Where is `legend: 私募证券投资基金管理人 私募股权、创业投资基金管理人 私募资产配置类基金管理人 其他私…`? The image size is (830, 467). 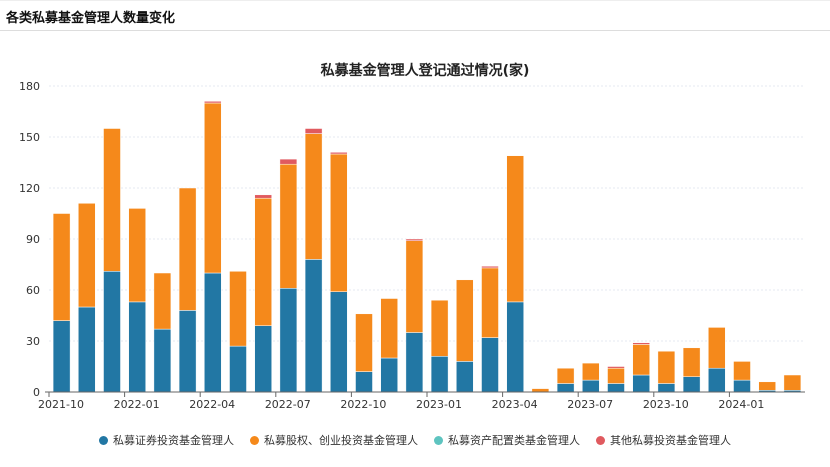 legend: 私募证券投资基金管理人 私募股权、创业投资基金管理人 私募资产配置类基金管理人 其他私… is located at coordinates (415, 440).